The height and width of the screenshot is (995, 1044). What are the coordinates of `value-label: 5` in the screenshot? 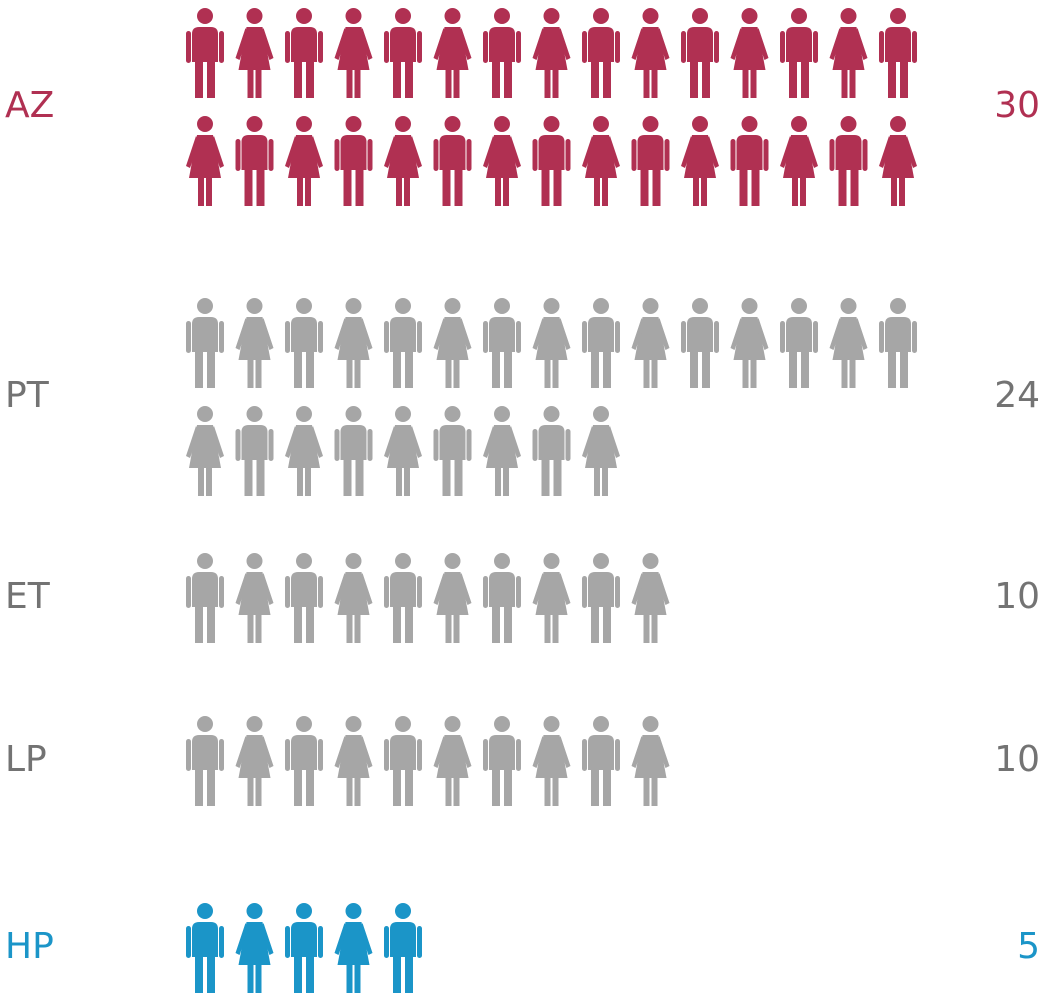 It's located at (1028, 946).